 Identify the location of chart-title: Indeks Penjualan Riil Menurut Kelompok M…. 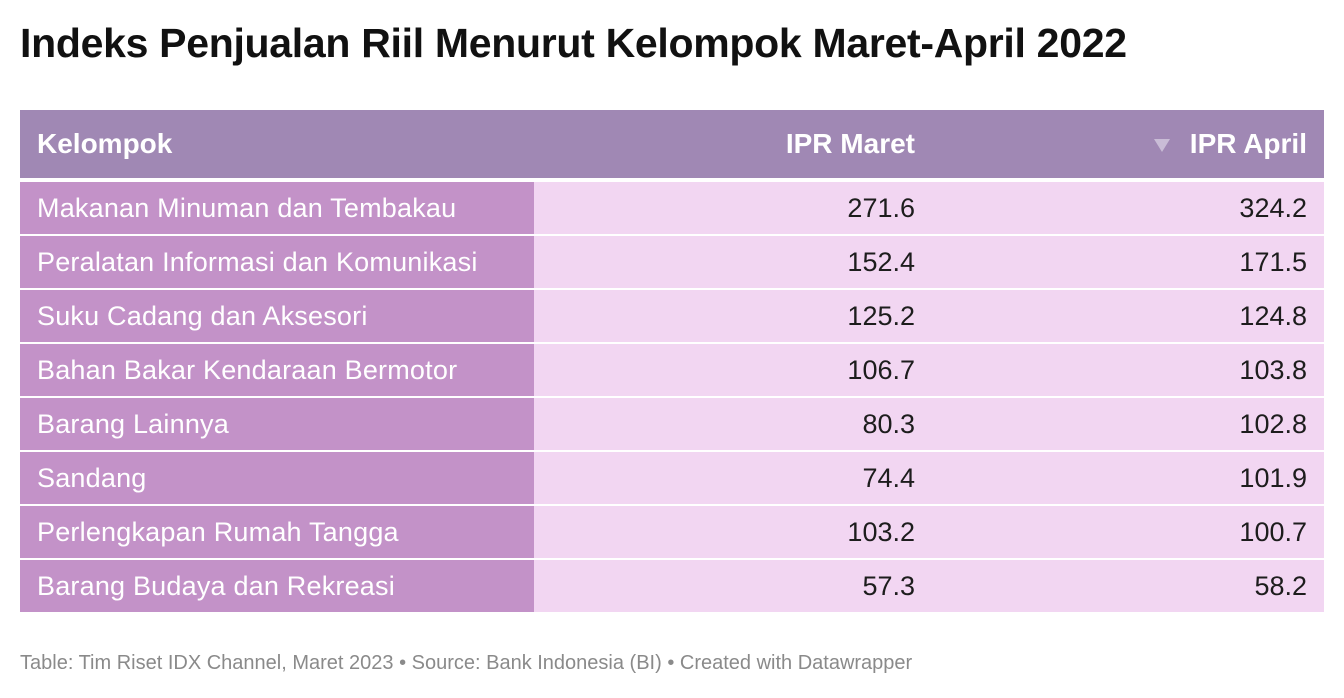
(573, 43).